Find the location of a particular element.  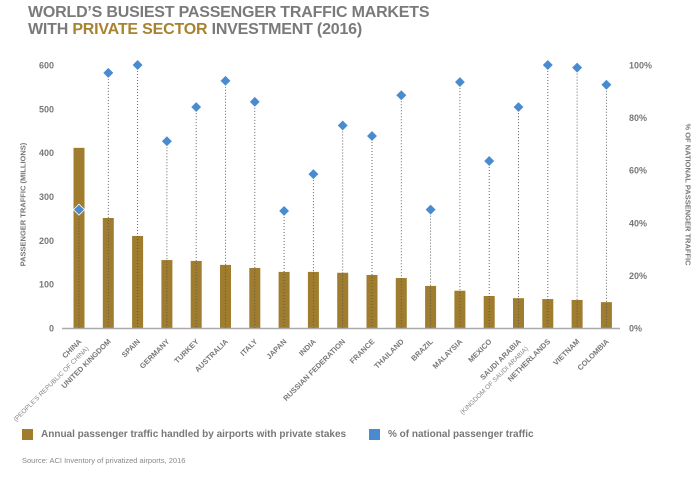

y-tick-left-label: 300 is located at coordinates (46, 197).